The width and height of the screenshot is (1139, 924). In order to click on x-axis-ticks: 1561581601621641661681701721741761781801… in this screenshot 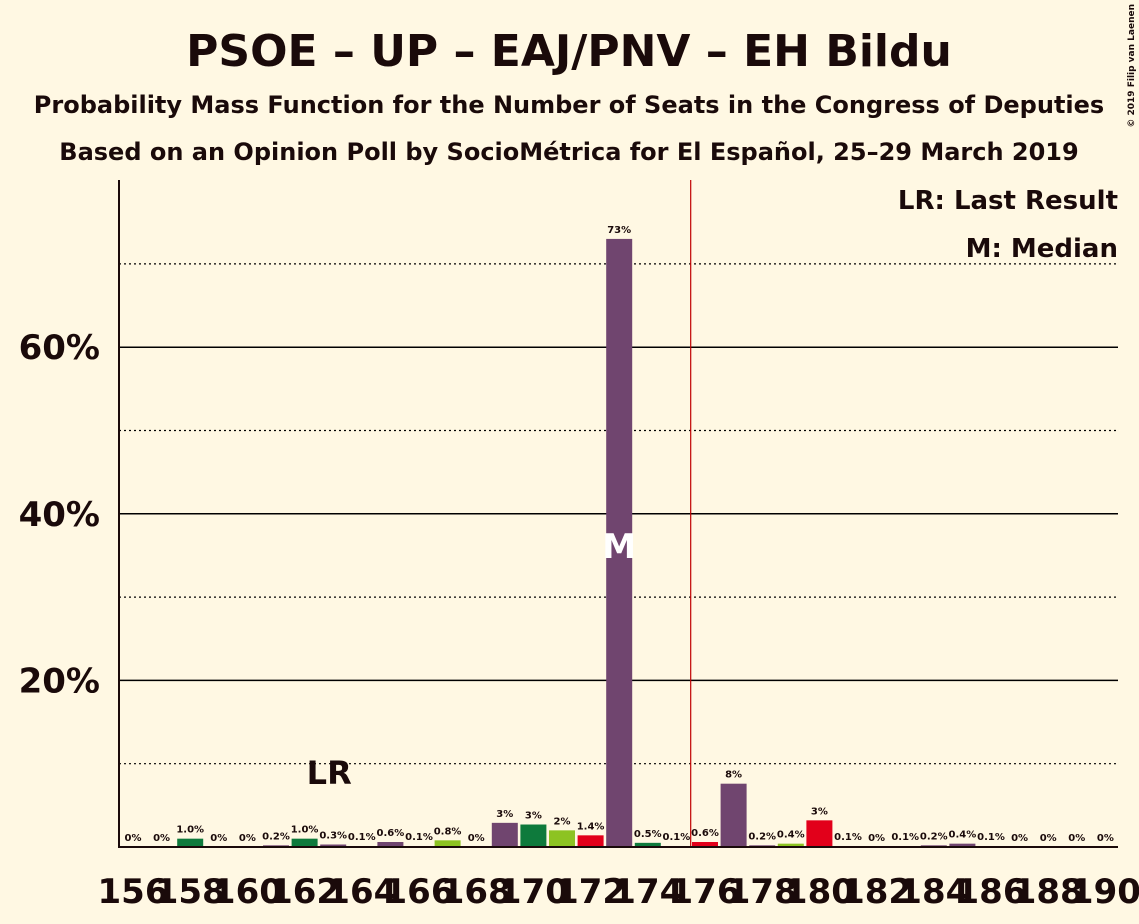, I will do `click(618, 892)`.